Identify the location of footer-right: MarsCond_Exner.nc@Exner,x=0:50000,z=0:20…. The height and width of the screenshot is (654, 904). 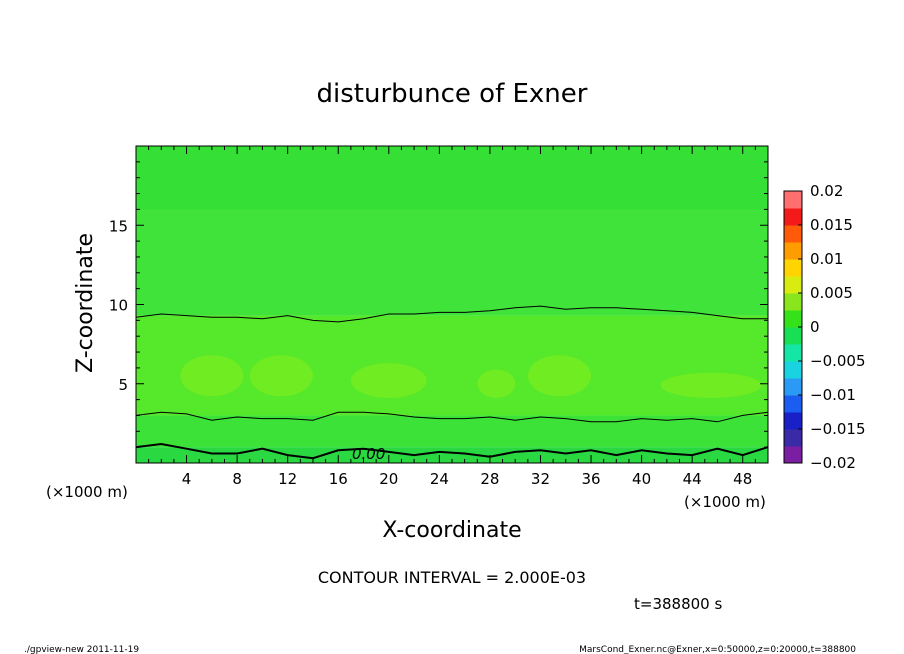
(717, 649).